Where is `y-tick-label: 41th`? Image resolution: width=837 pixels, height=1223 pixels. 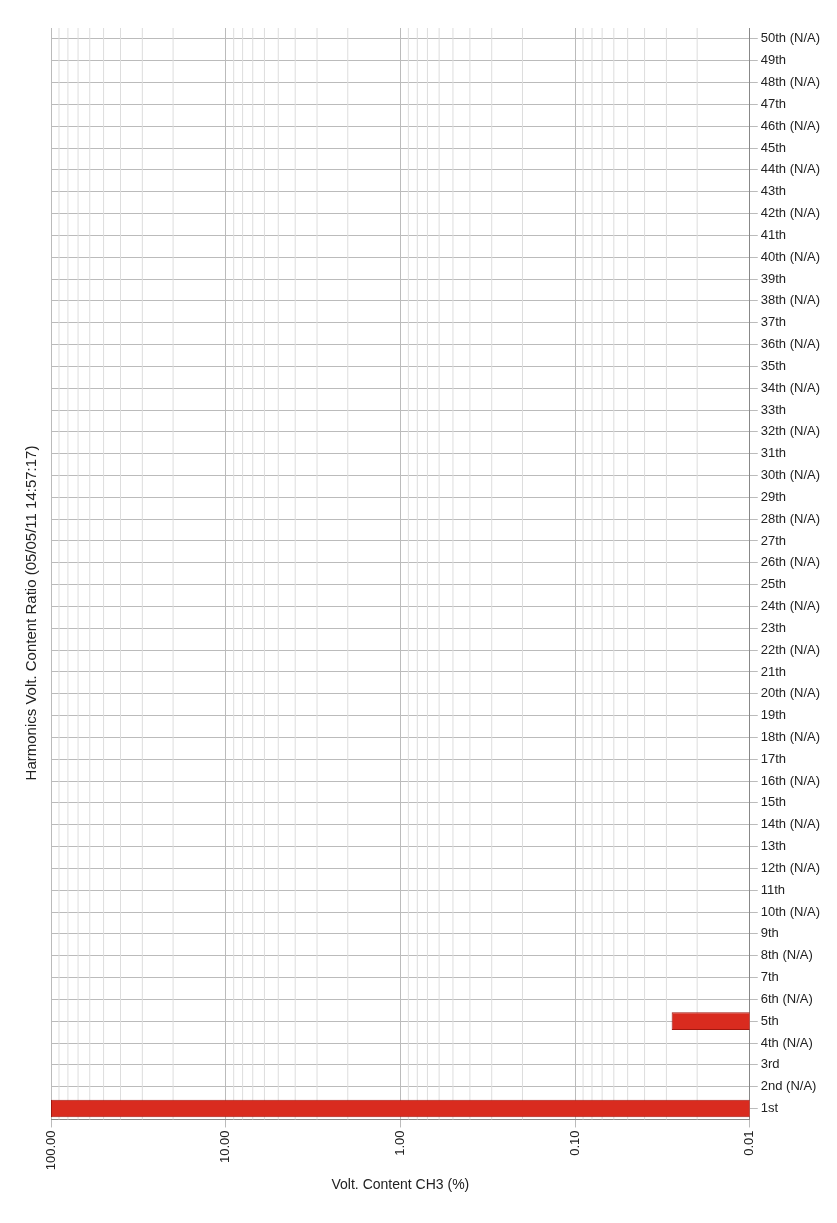 y-tick-label: 41th is located at coordinates (773, 234).